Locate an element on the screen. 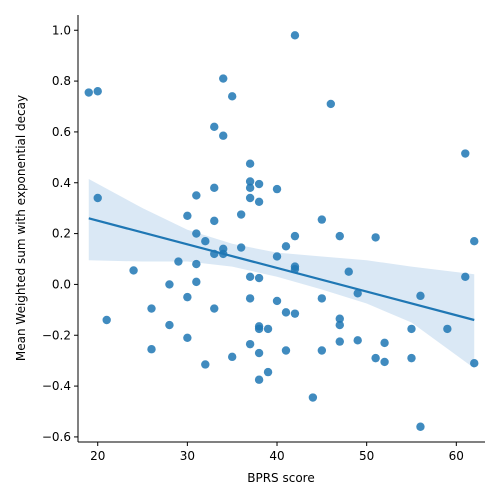 Image resolution: width=500 pixels, height=500 pixels. x-tick-label: 40 is located at coordinates (276, 456).